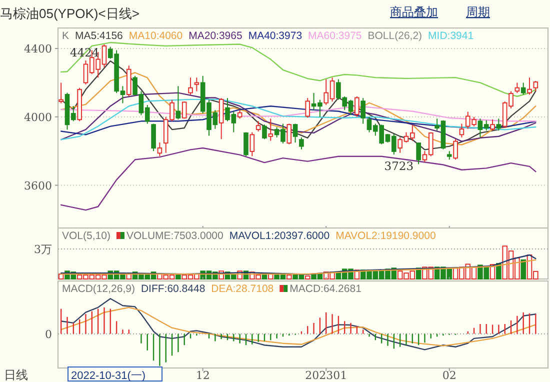 This screenshot has height=382, width=550. I want to click on text: MA40:3973, so click(275, 36).